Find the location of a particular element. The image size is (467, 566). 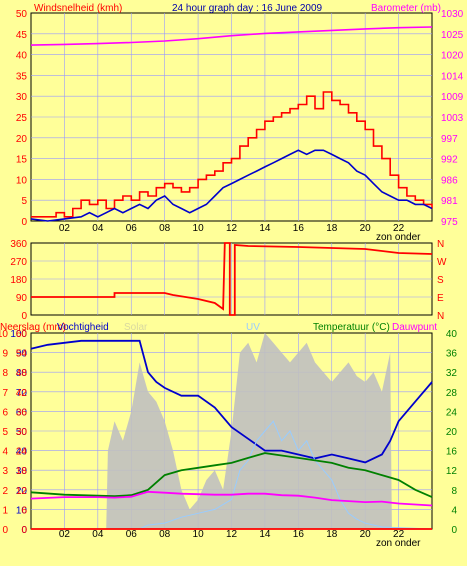

wind-y-ticks: 0 5 10 15 20 25 30 35 40 45 50 is located at coordinates (22, 118).